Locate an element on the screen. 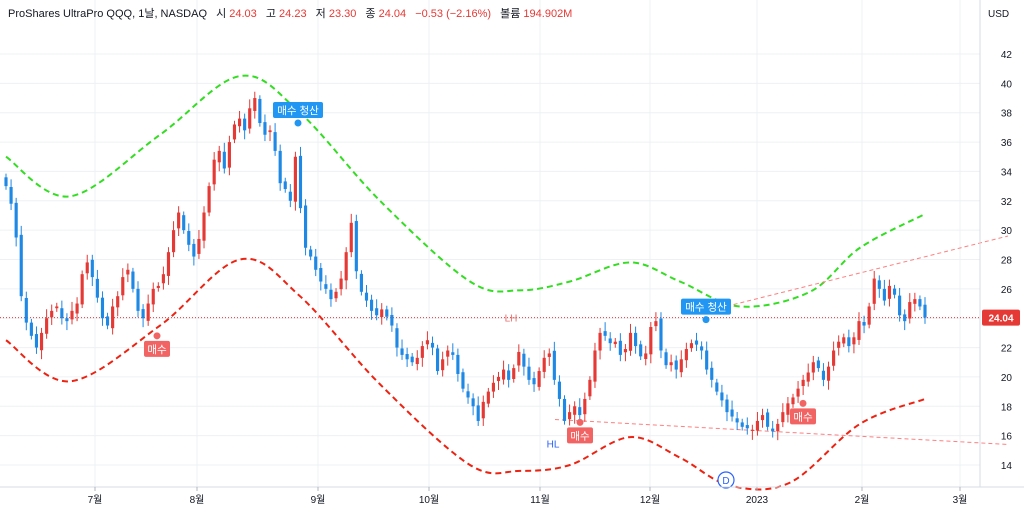  low-label: 저 is located at coordinates (321, 13).